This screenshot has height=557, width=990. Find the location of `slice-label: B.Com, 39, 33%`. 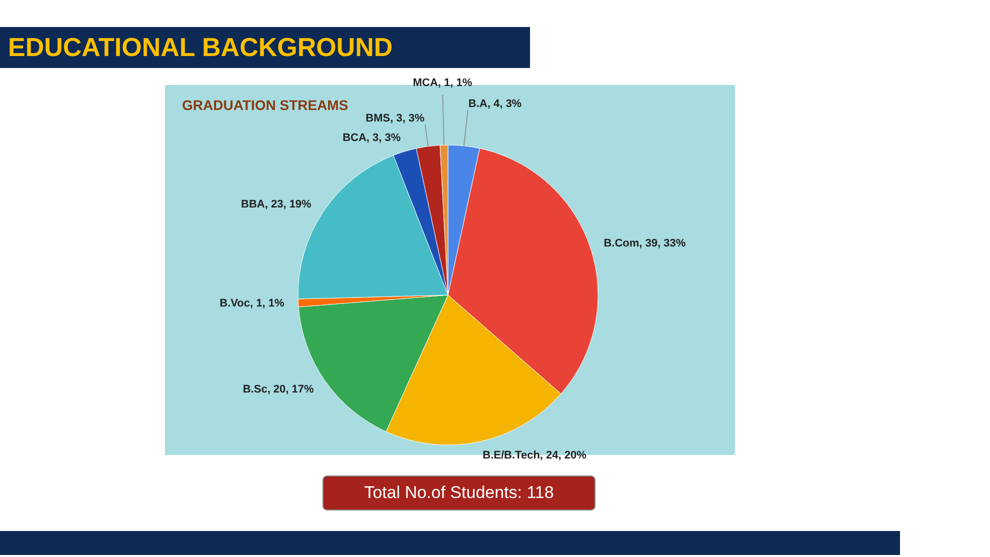

slice-label: B.Com, 39, 33% is located at coordinates (645, 243).